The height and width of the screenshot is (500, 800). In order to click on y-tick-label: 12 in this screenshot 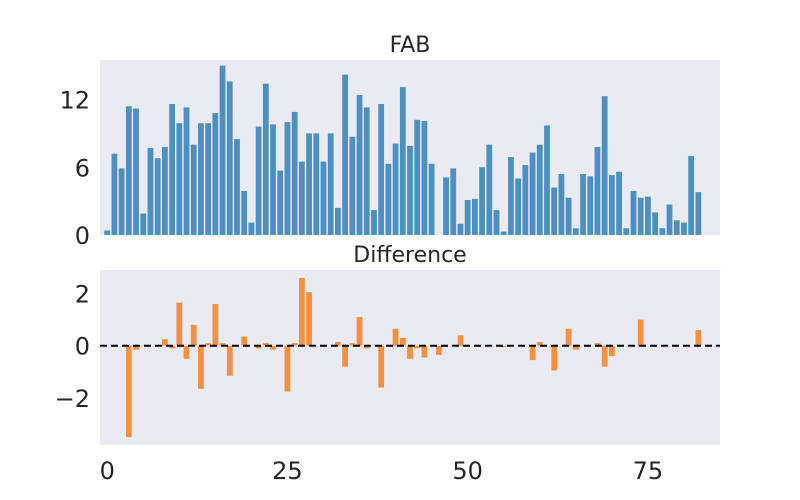, I will do `click(74, 101)`.